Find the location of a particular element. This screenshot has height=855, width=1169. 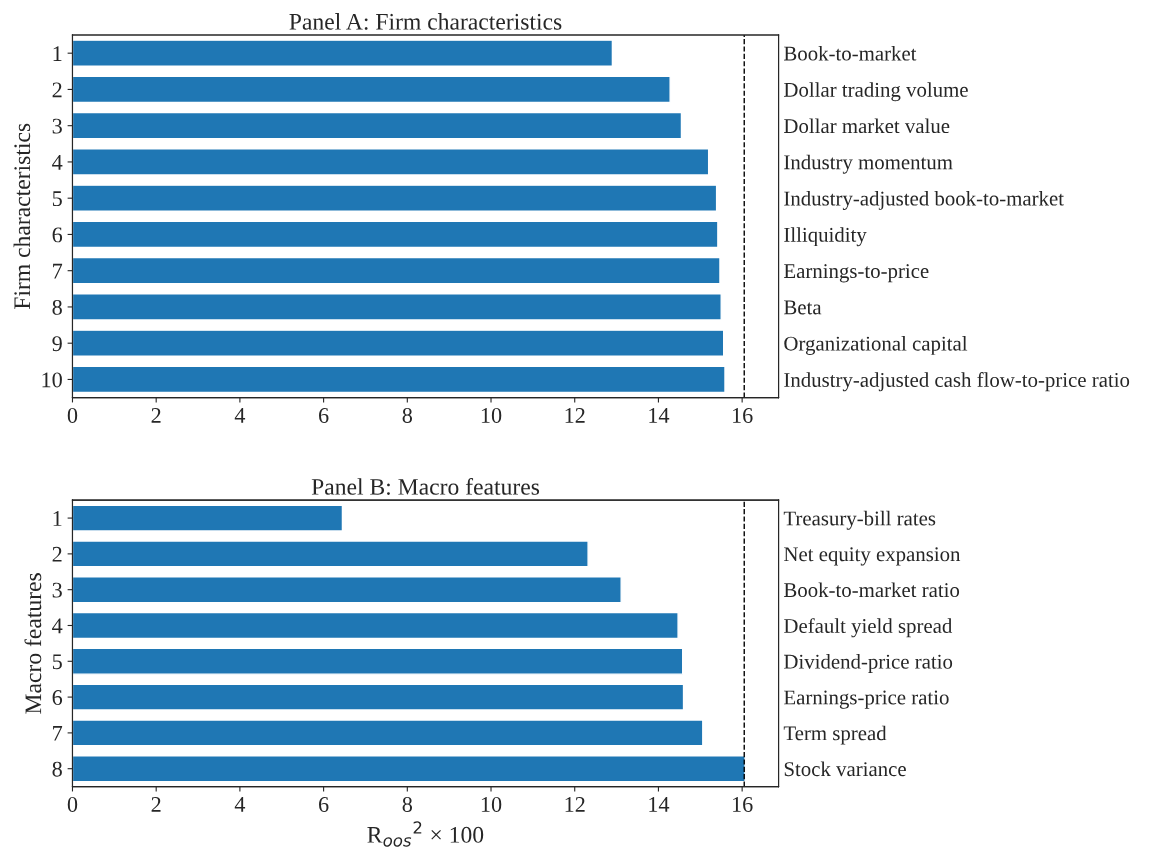

y2-tick-label: Industry-adjusted cash flow-to-price ratio is located at coordinates (957, 382).